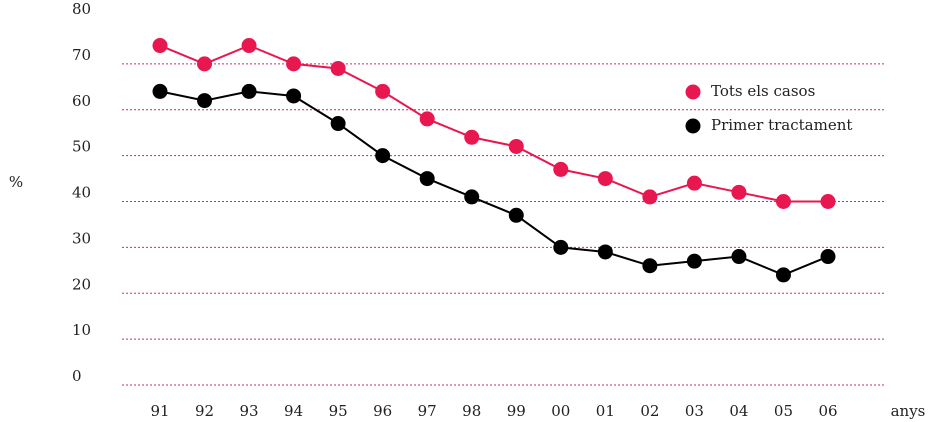 This screenshot has width=931, height=422. Describe the element at coordinates (382, 411) in the screenshot. I see `x-tick-label: 96` at that location.